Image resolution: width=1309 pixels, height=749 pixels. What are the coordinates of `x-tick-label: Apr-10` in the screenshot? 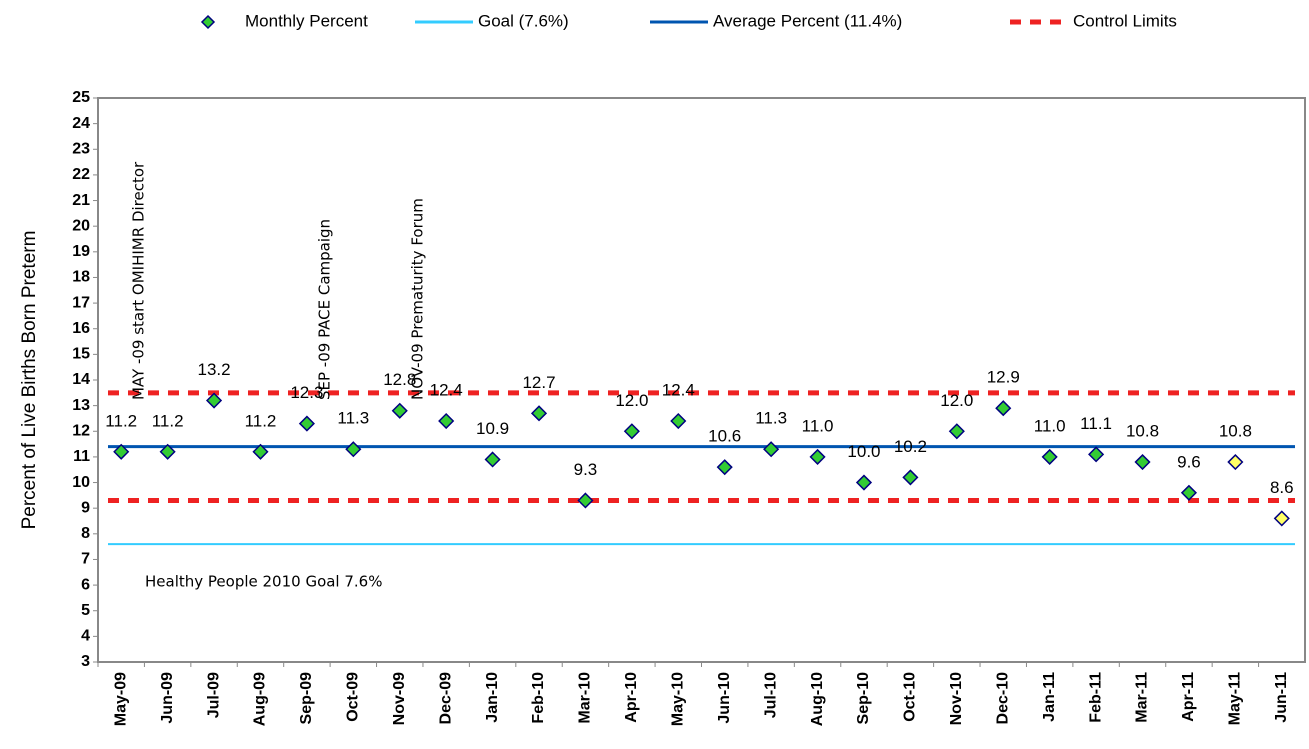 It's located at (631, 697).